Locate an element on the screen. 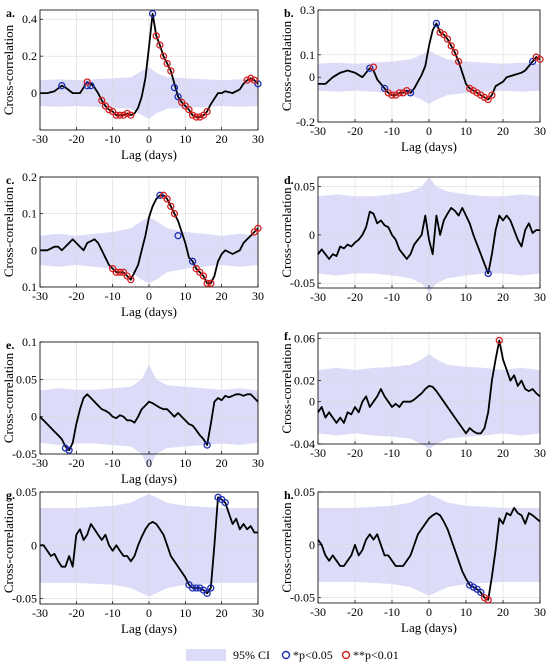 The height and width of the screenshot is (668, 550). x-tick-label: -20 is located at coordinates (355, 131).